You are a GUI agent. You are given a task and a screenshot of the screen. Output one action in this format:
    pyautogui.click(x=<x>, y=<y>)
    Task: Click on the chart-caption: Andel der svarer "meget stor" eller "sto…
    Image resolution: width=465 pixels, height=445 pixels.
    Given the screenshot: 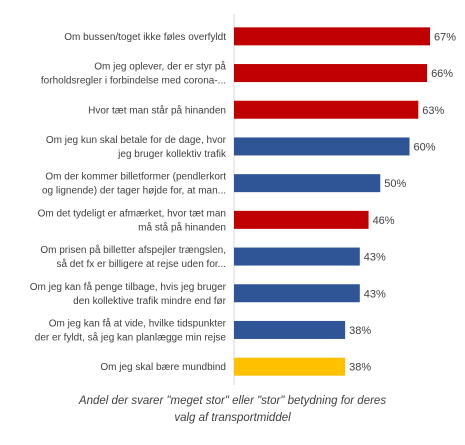 What is the action you would take?
    pyautogui.click(x=232, y=410)
    